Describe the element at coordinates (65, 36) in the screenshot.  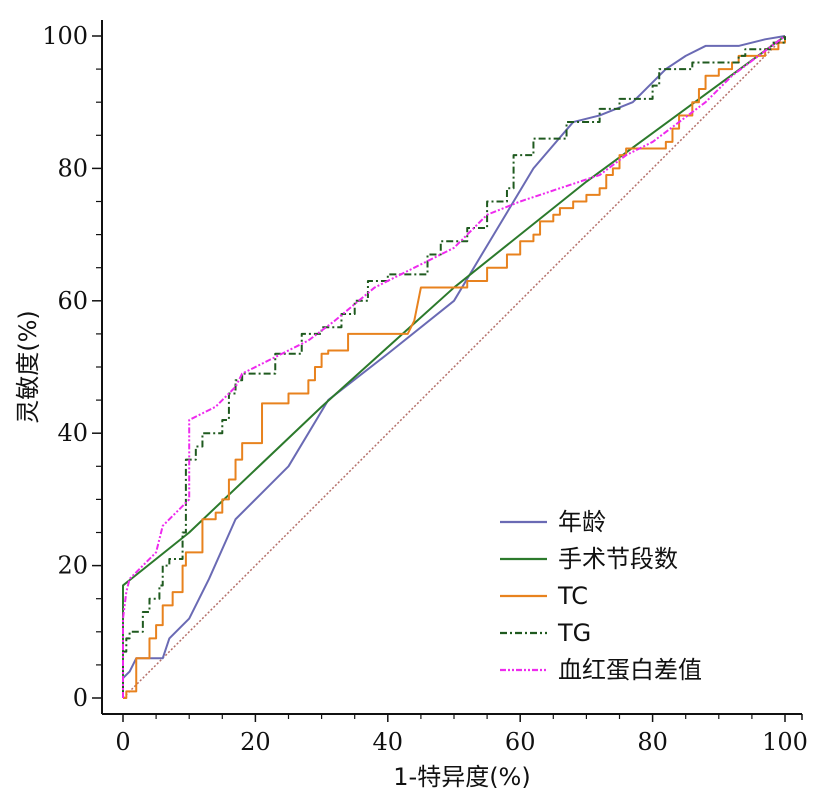
I see `y-tick-label: 100` at that location.